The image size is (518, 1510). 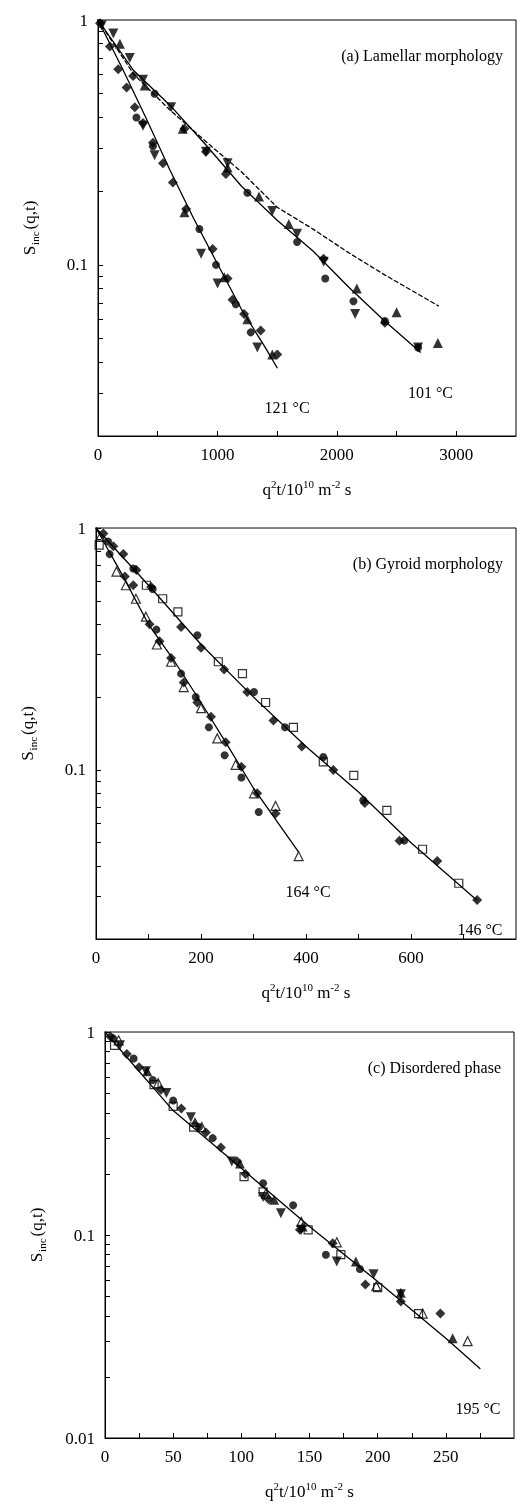 What do you see at coordinates (411, 957) in the screenshot?
I see `x-tick-label: 600` at bounding box center [411, 957].